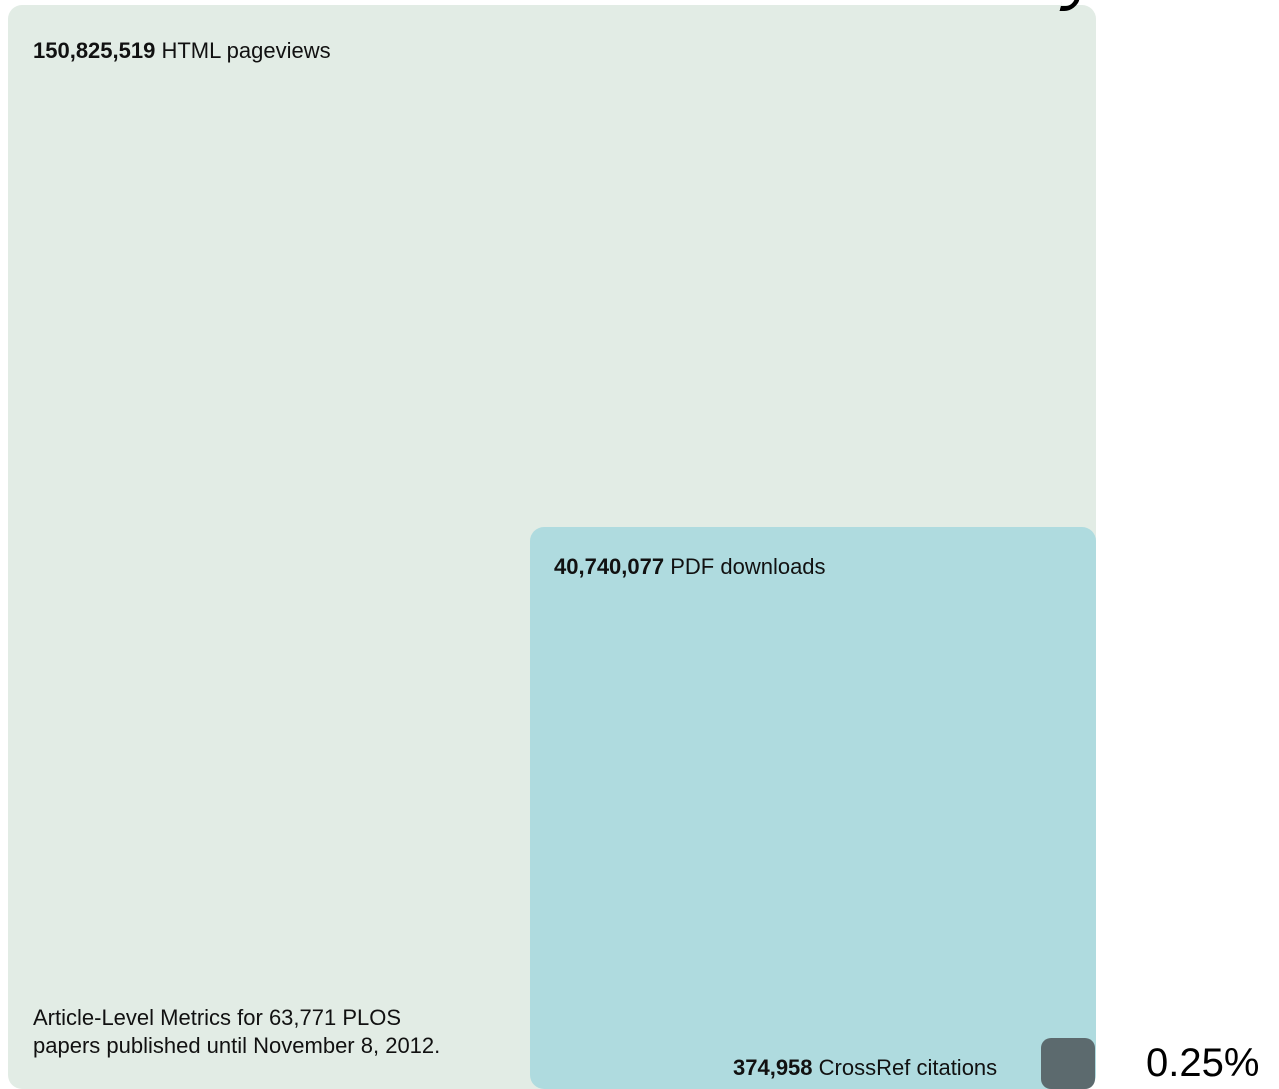 The height and width of the screenshot is (1089, 1279). Describe the element at coordinates (773, 1067) in the screenshot. I see `crossref-citations-value: 374,958` at that location.